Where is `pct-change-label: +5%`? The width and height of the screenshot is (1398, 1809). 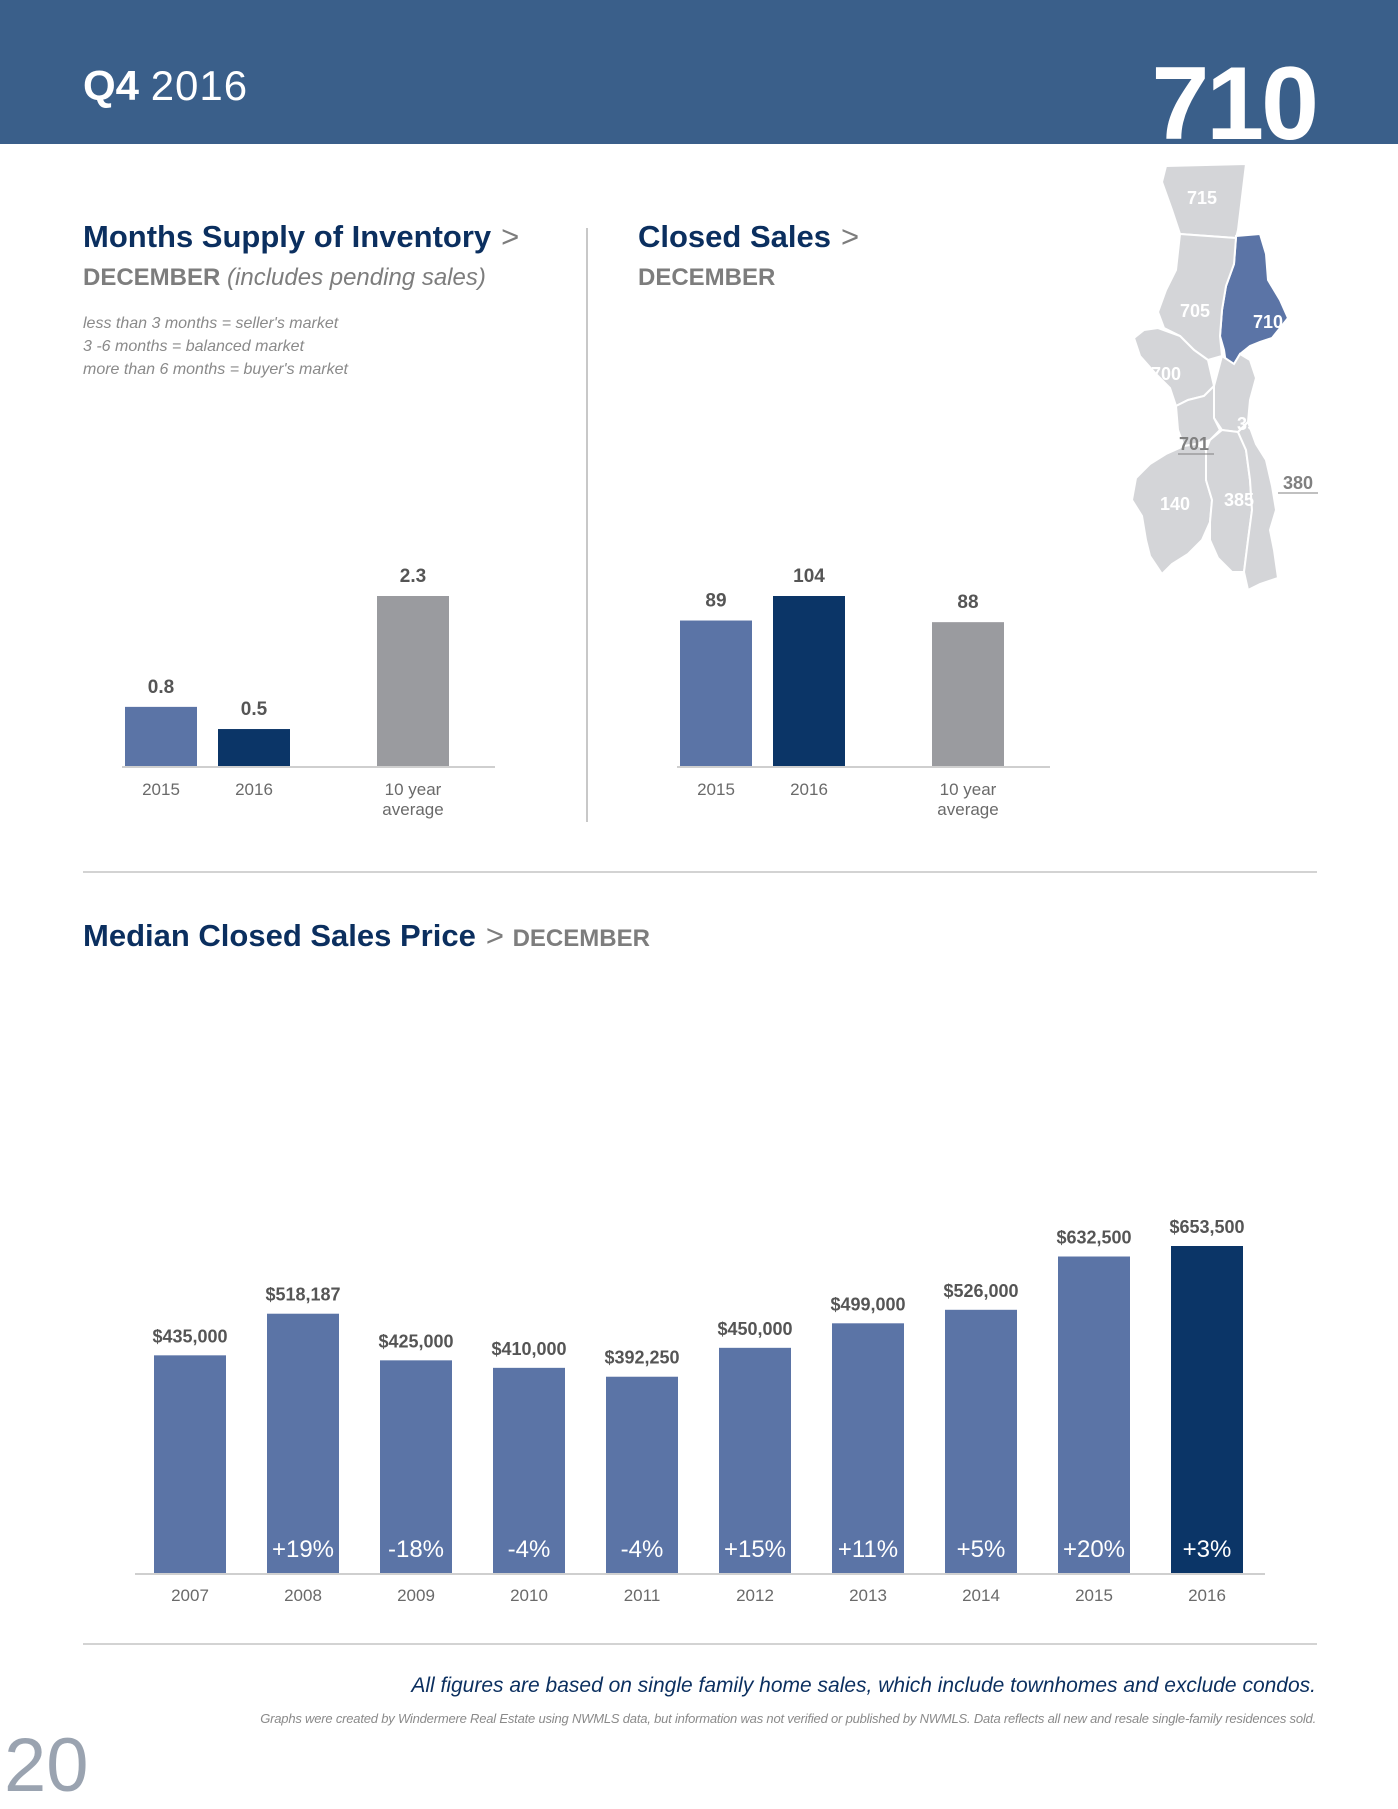 pct-change-label: +5% is located at coordinates (981, 1549).